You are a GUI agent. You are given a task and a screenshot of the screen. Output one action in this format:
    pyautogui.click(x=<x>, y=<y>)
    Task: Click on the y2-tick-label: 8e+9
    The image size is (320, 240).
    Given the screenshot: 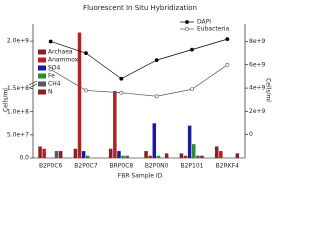 What is the action you would take?
    pyautogui.click(x=257, y=41)
    